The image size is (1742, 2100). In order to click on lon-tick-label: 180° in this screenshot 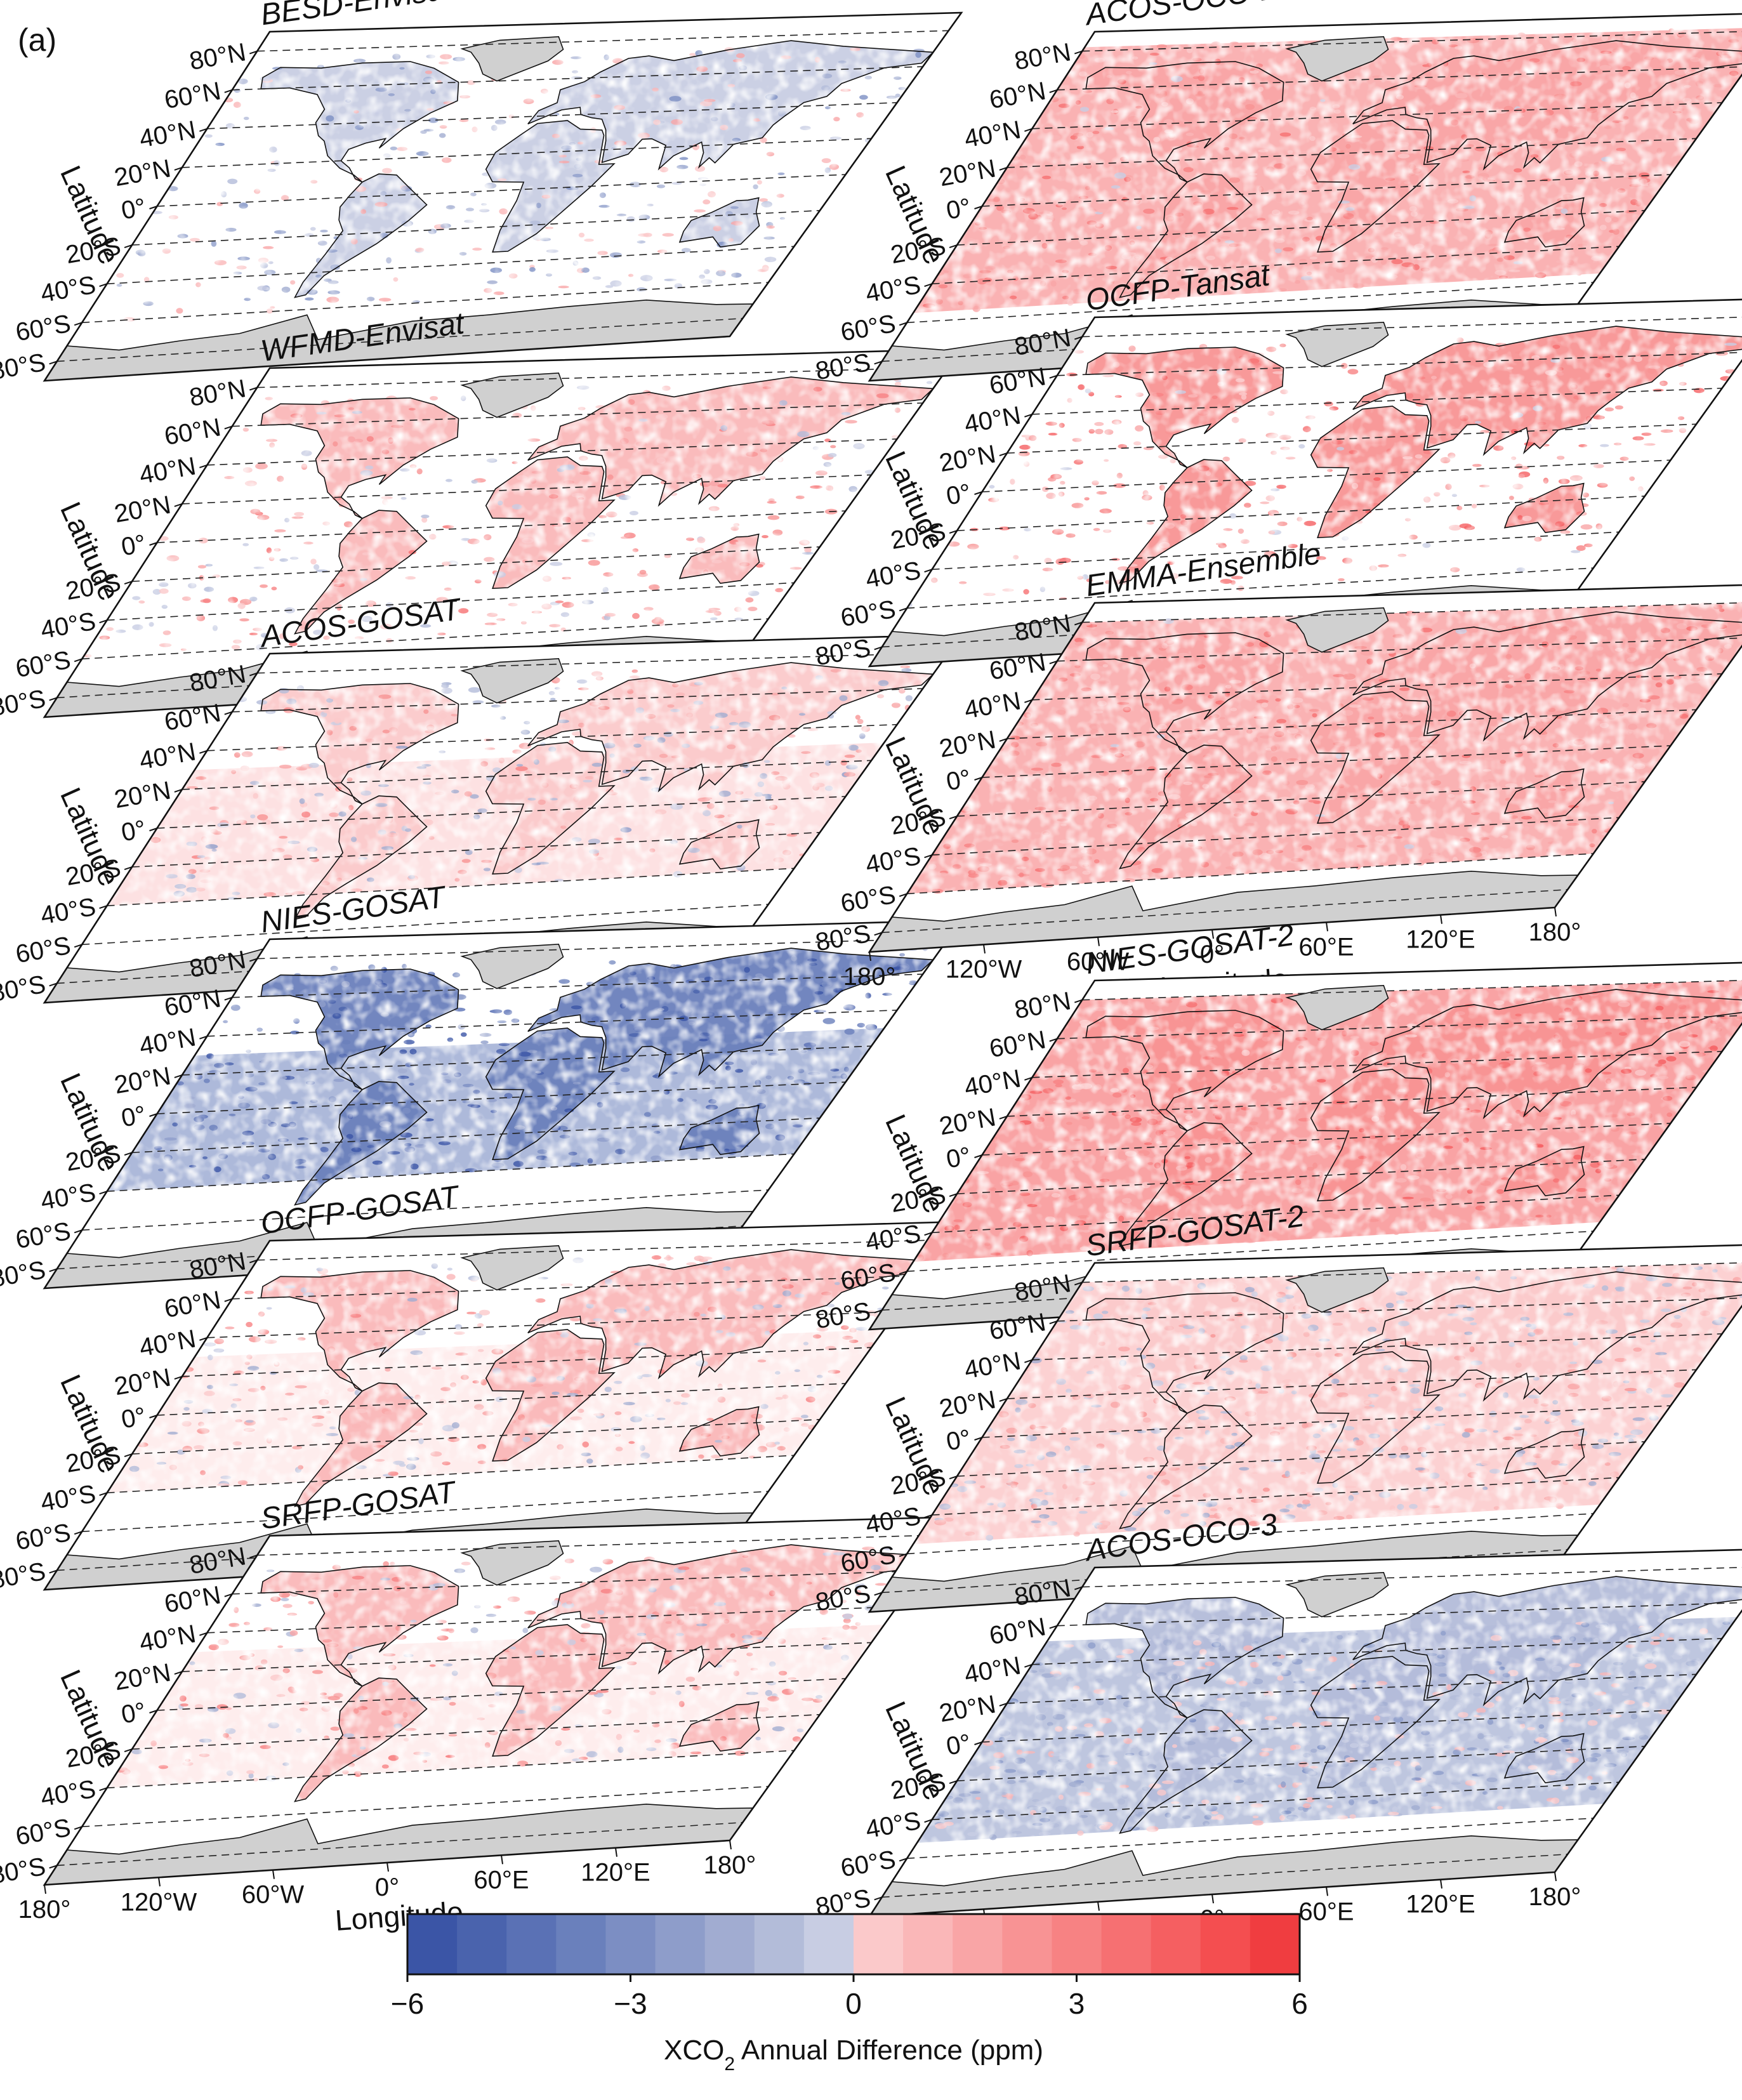, I will do `click(44, 1910)`.